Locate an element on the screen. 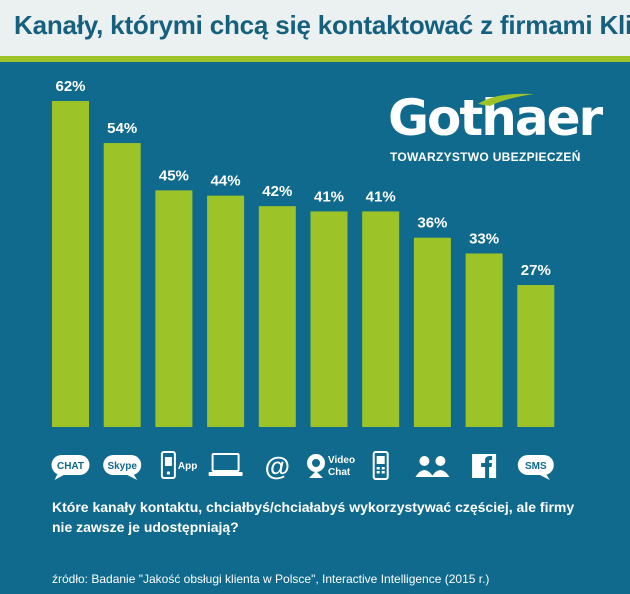  value-label: 33% is located at coordinates (484, 238).